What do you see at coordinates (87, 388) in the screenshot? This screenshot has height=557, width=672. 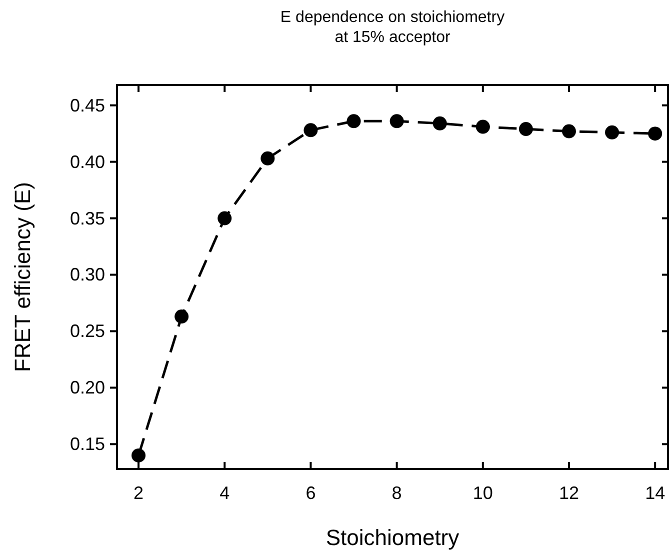 I see `y-tick-label: 0.20` at bounding box center [87, 388].